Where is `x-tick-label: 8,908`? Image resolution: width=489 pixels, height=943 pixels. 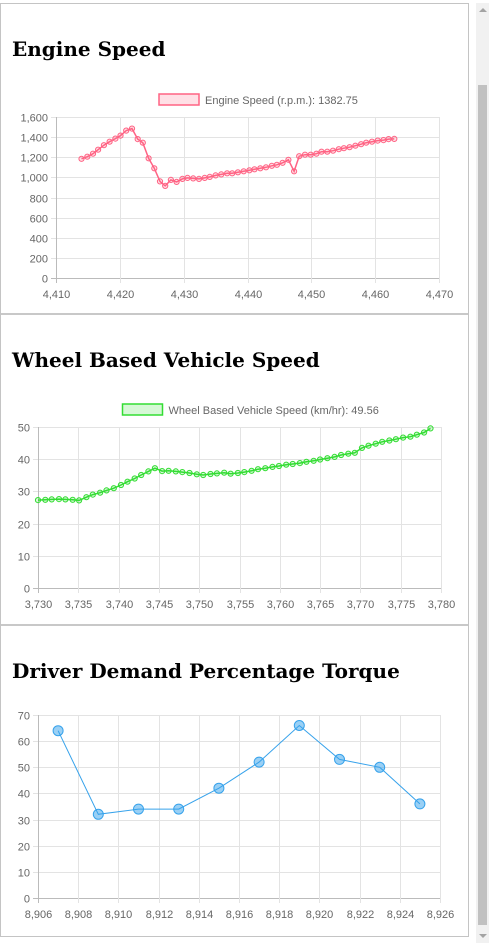 x-tick-label: 8,908 is located at coordinates (79, 915).